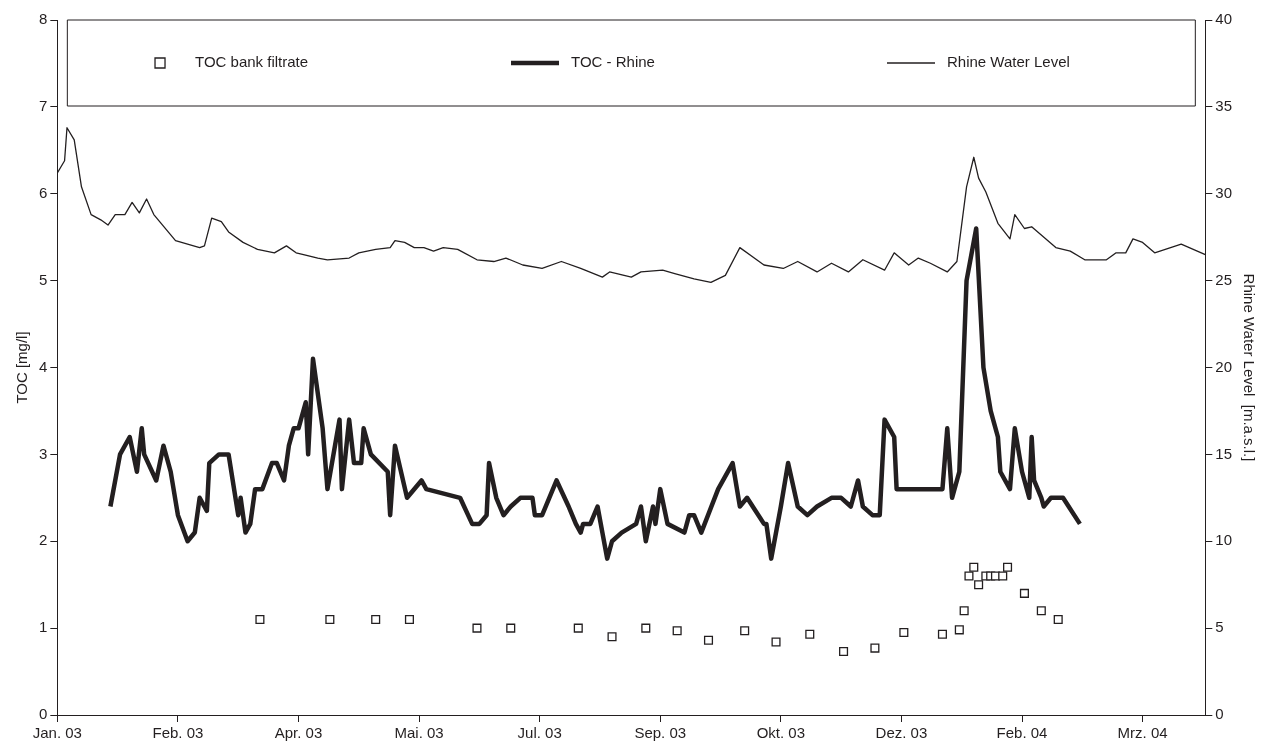 Image resolution: width=1273 pixels, height=756 pixels. What do you see at coordinates (901, 733) in the screenshot?
I see `x-tick-label: Dez. 03` at bounding box center [901, 733].